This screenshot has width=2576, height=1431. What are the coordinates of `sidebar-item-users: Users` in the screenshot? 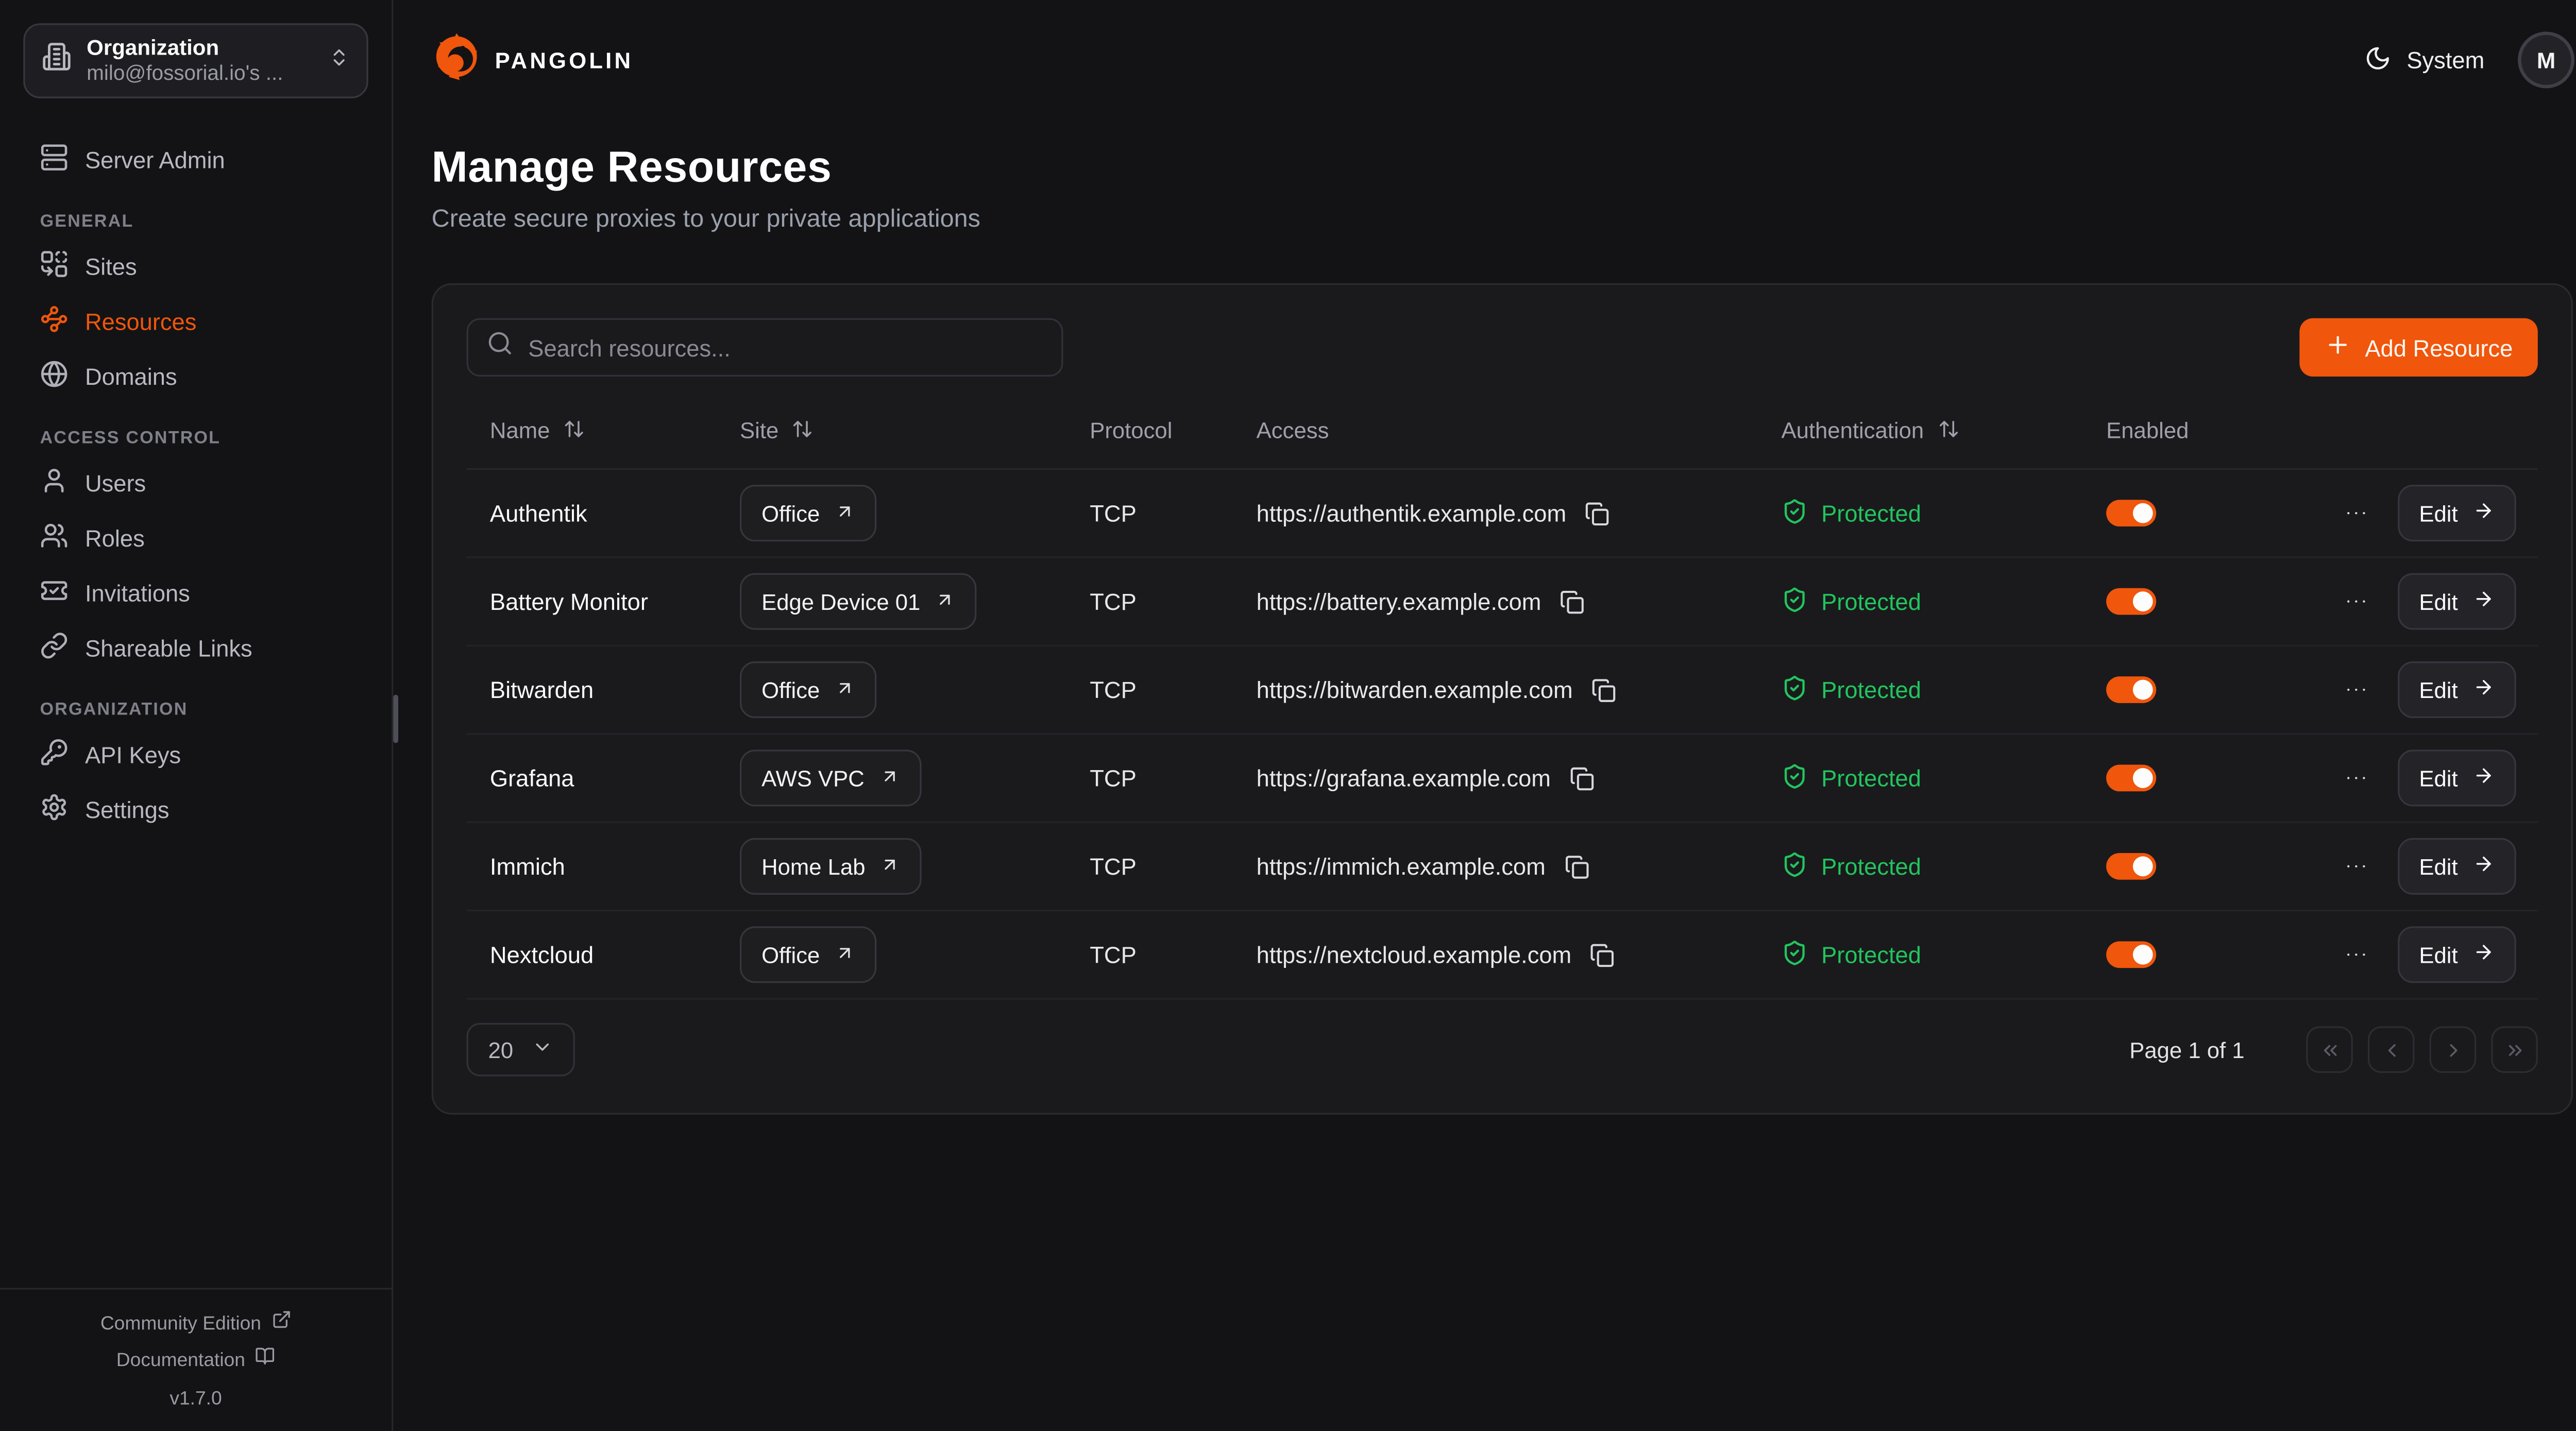 It's located at (195, 482).